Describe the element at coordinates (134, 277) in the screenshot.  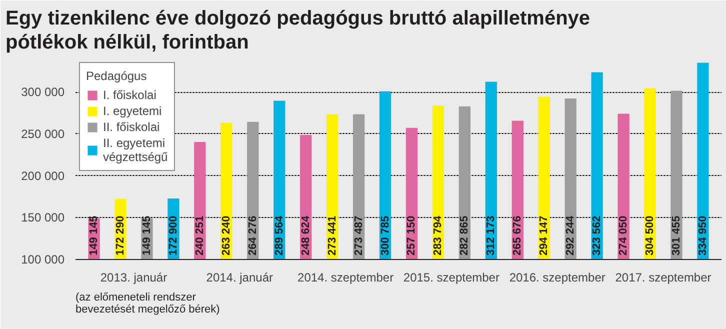
I see `x-tick-label: 2013. január` at that location.